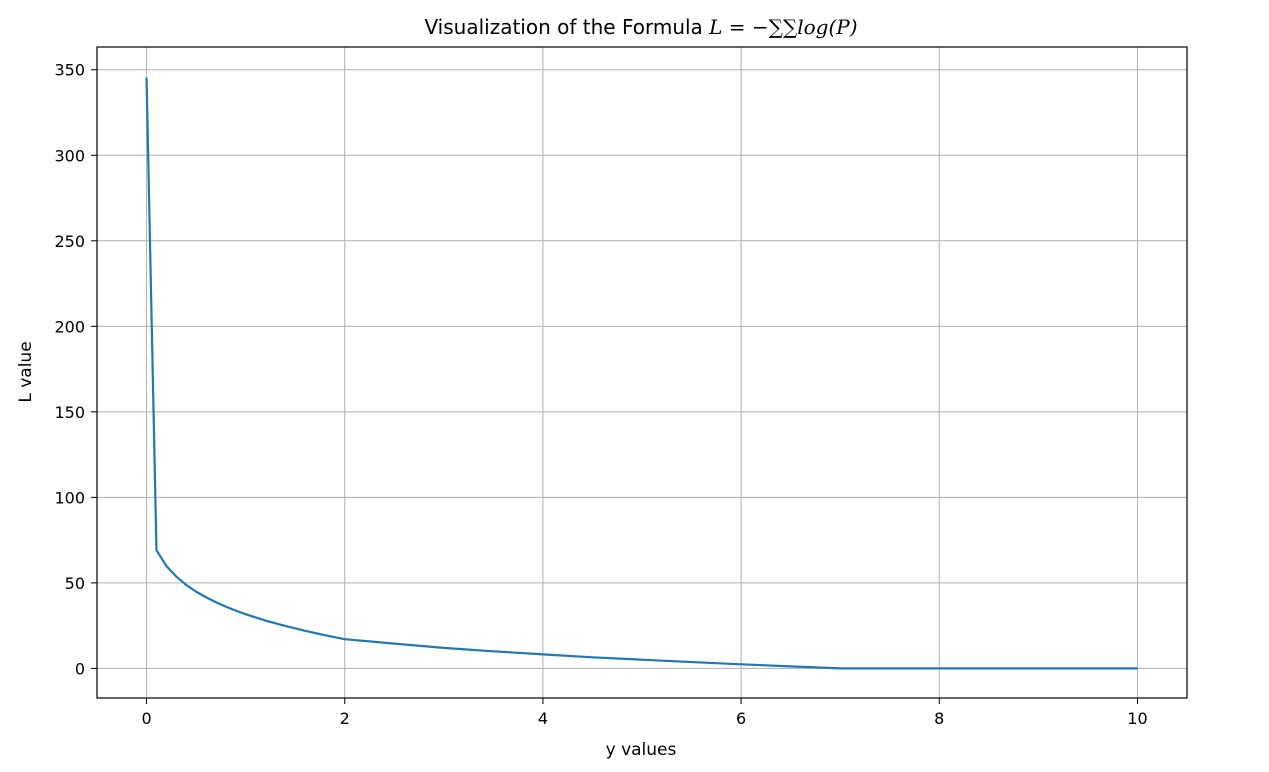  What do you see at coordinates (26, 371) in the screenshot?
I see `y-axis-label: L value` at bounding box center [26, 371].